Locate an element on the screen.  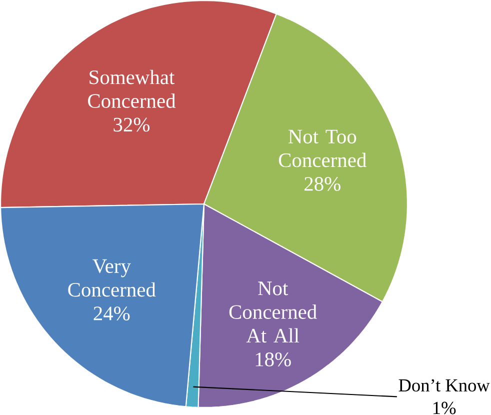
slice-label: Not Concerned At All is located at coordinates (273, 312).